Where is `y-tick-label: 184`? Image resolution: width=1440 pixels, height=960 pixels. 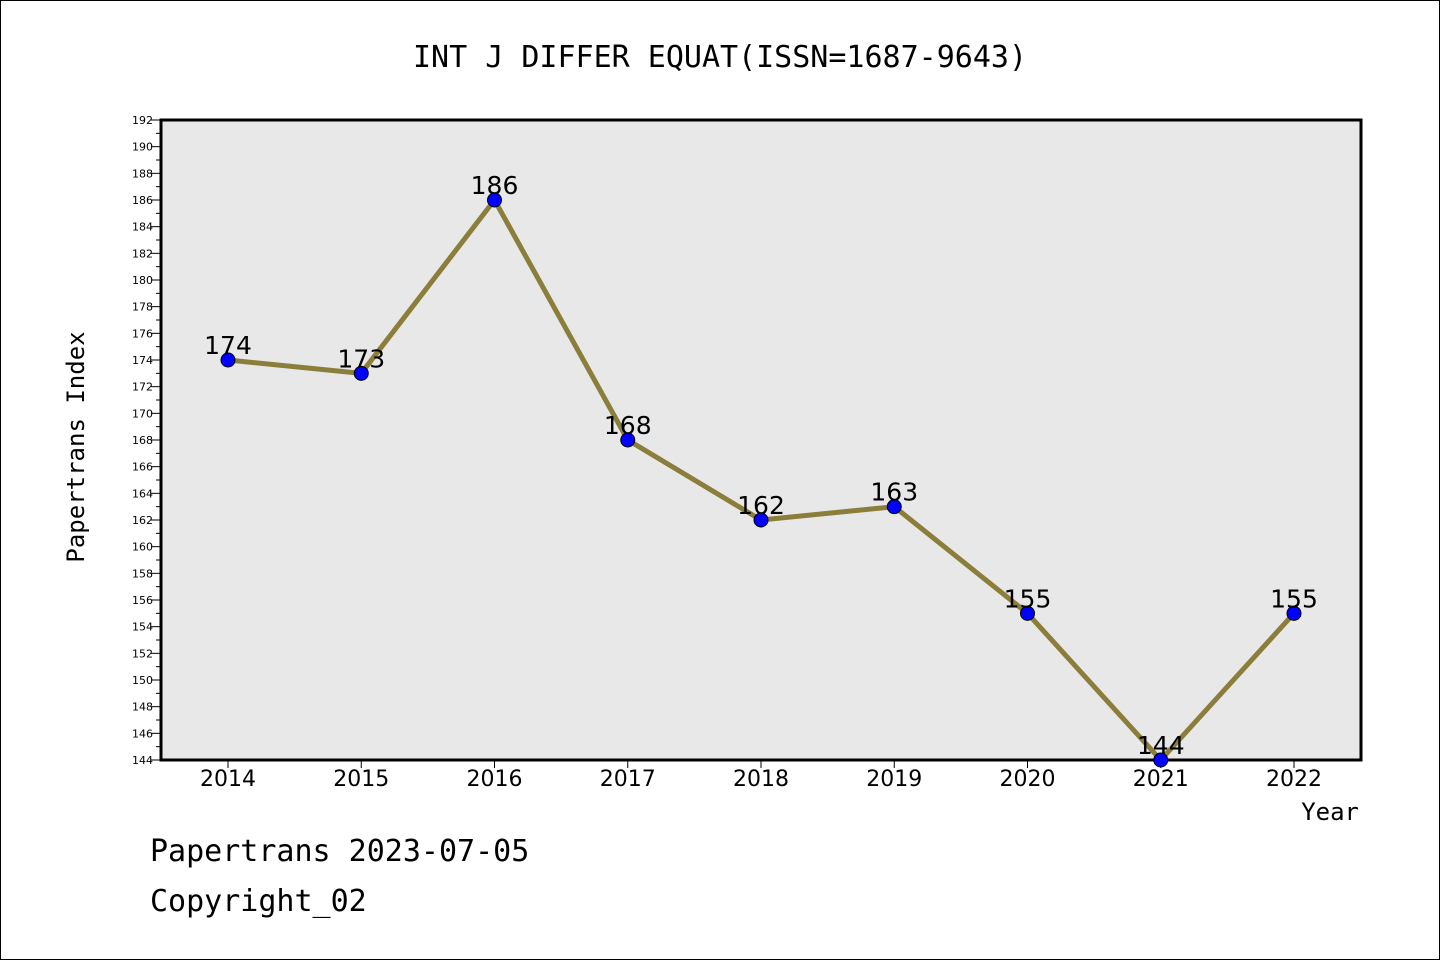
y-tick-label: 184 is located at coordinates (142, 227).